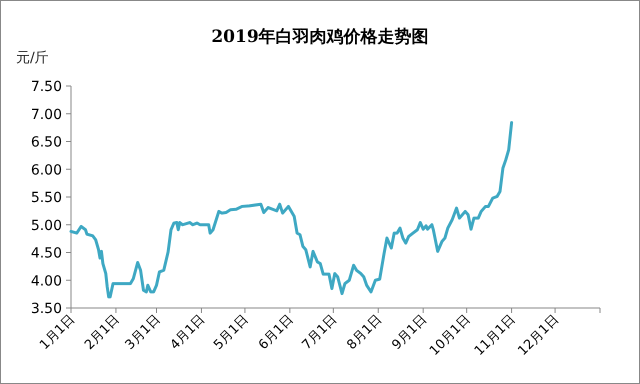  What do you see at coordinates (46, 198) in the screenshot?
I see `y-tick-label: 5.50` at bounding box center [46, 198].